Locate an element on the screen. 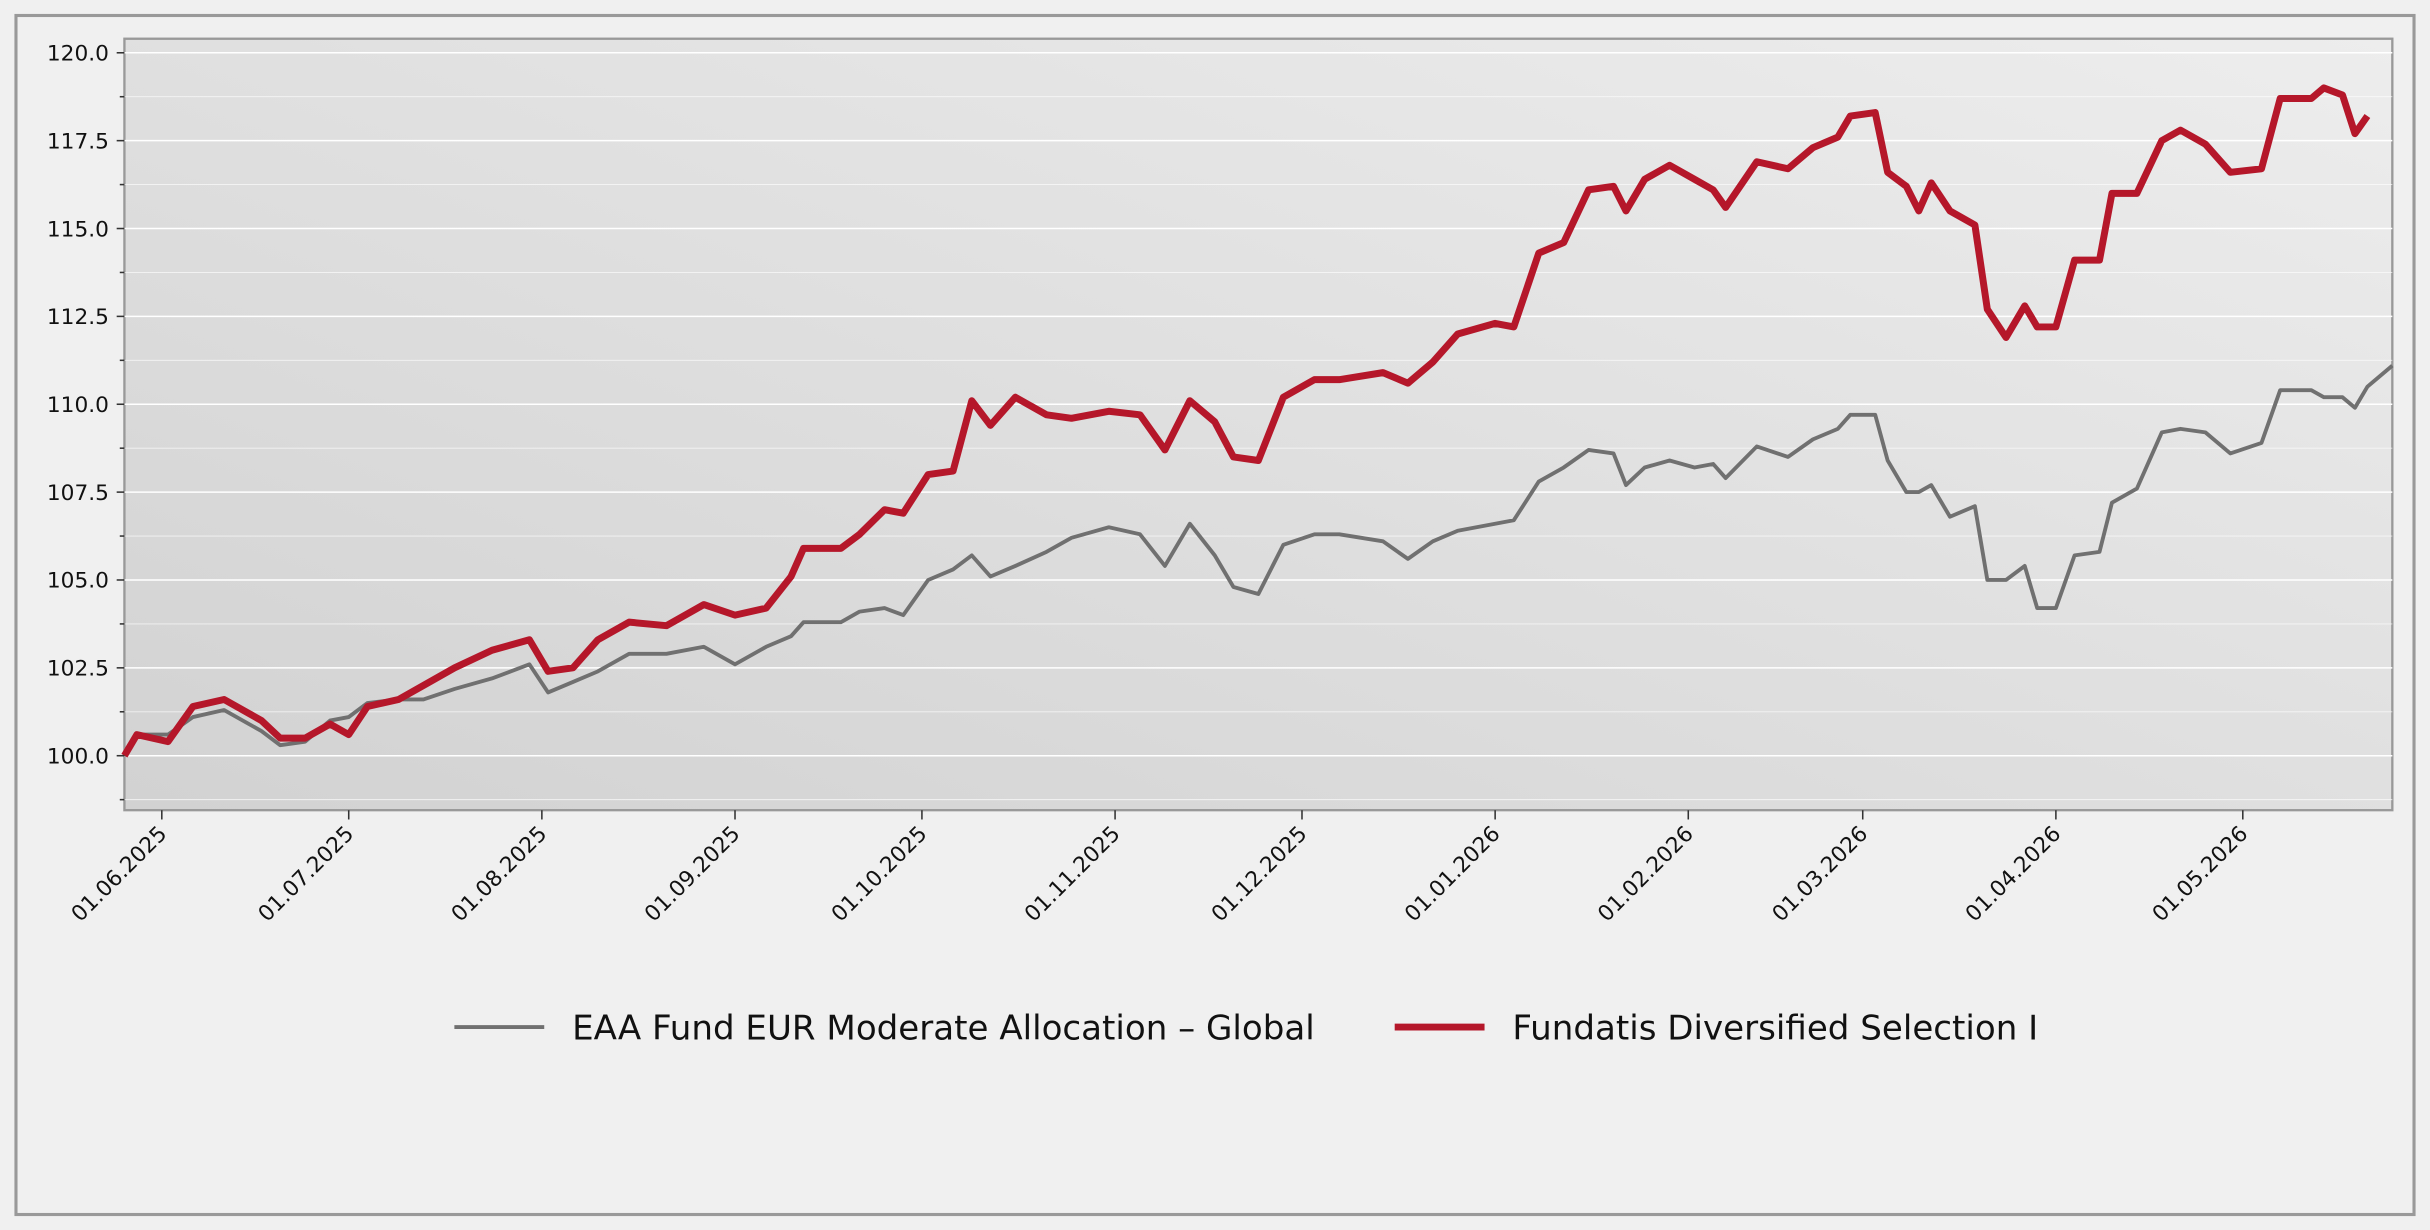 The image size is (2430, 1230). y-tick-label: 120.0 is located at coordinates (78, 54).